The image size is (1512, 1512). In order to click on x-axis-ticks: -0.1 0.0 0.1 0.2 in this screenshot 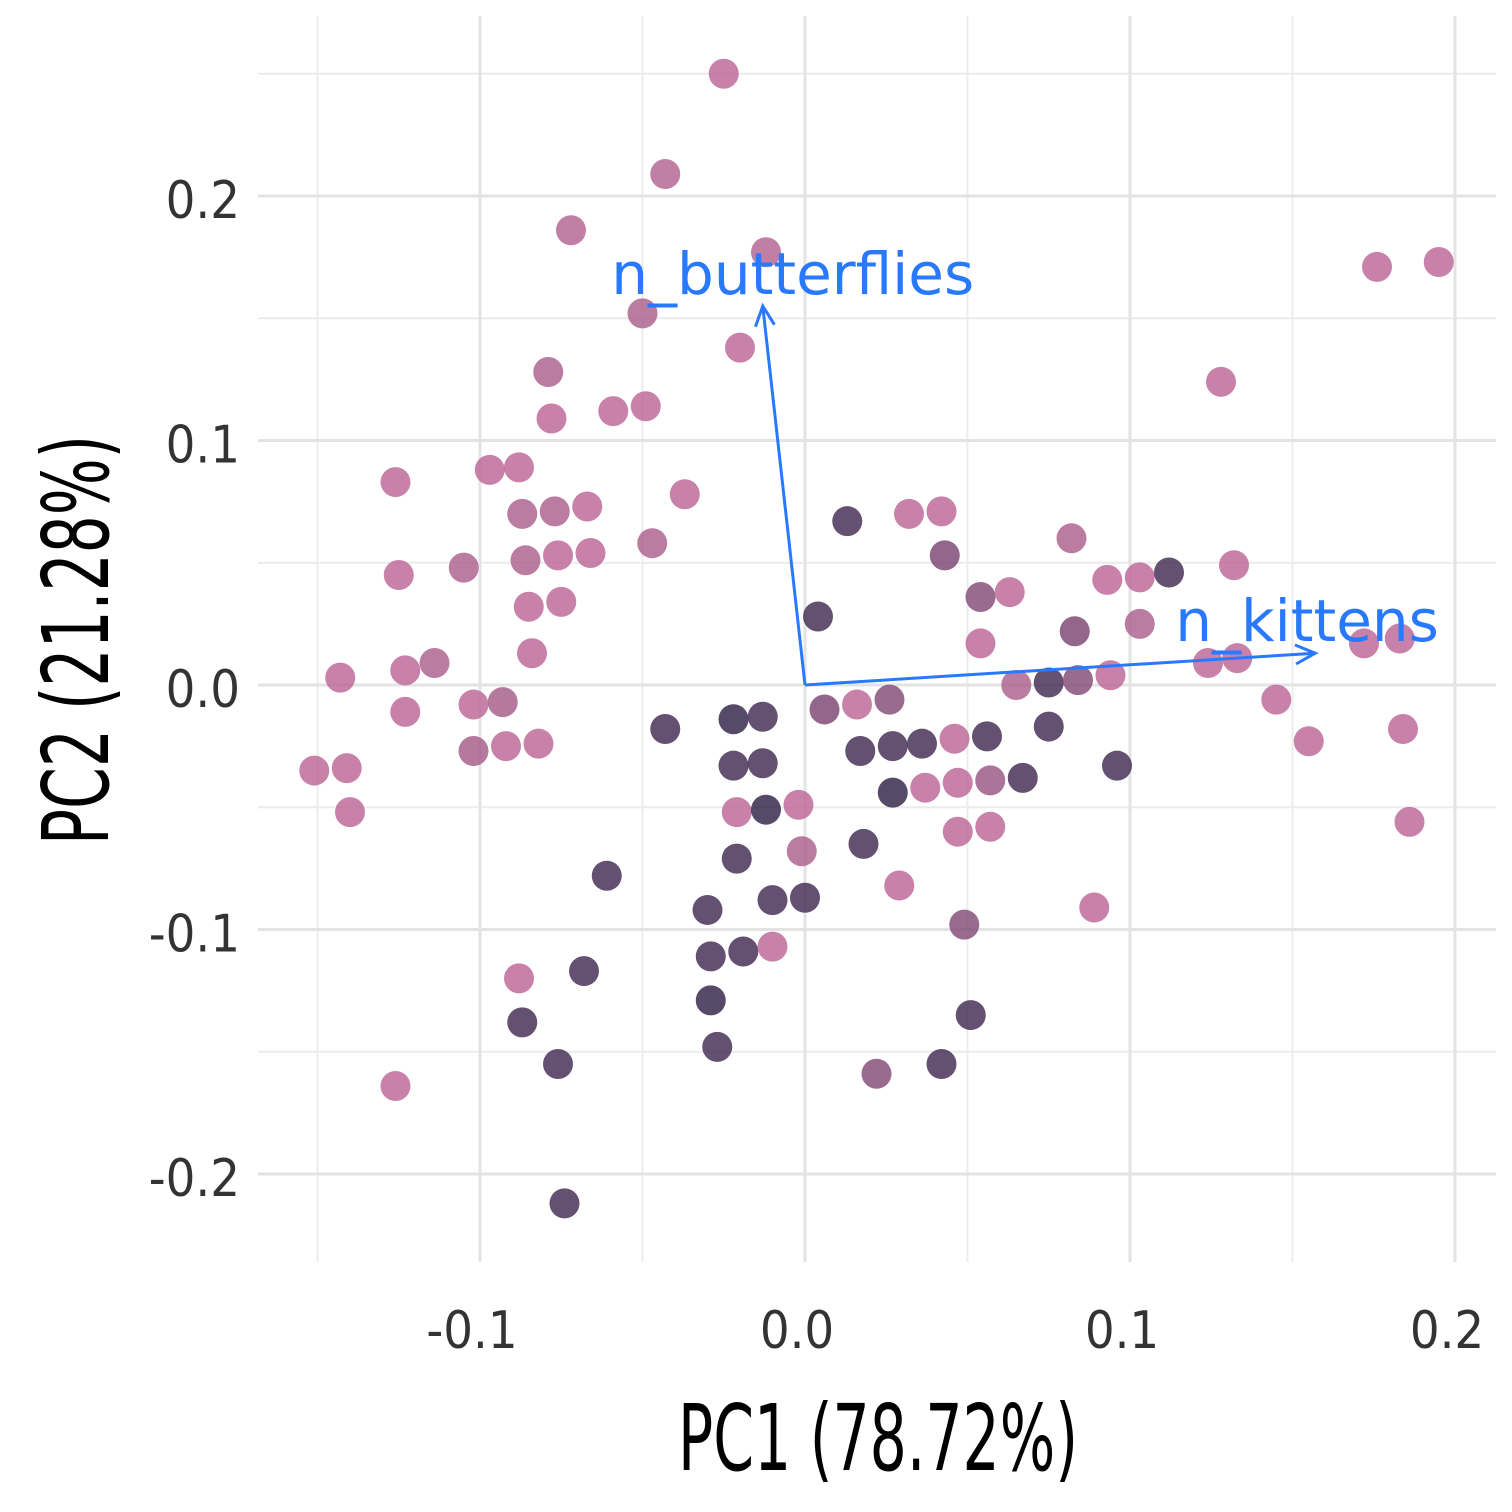, I will do `click(955, 1331)`.